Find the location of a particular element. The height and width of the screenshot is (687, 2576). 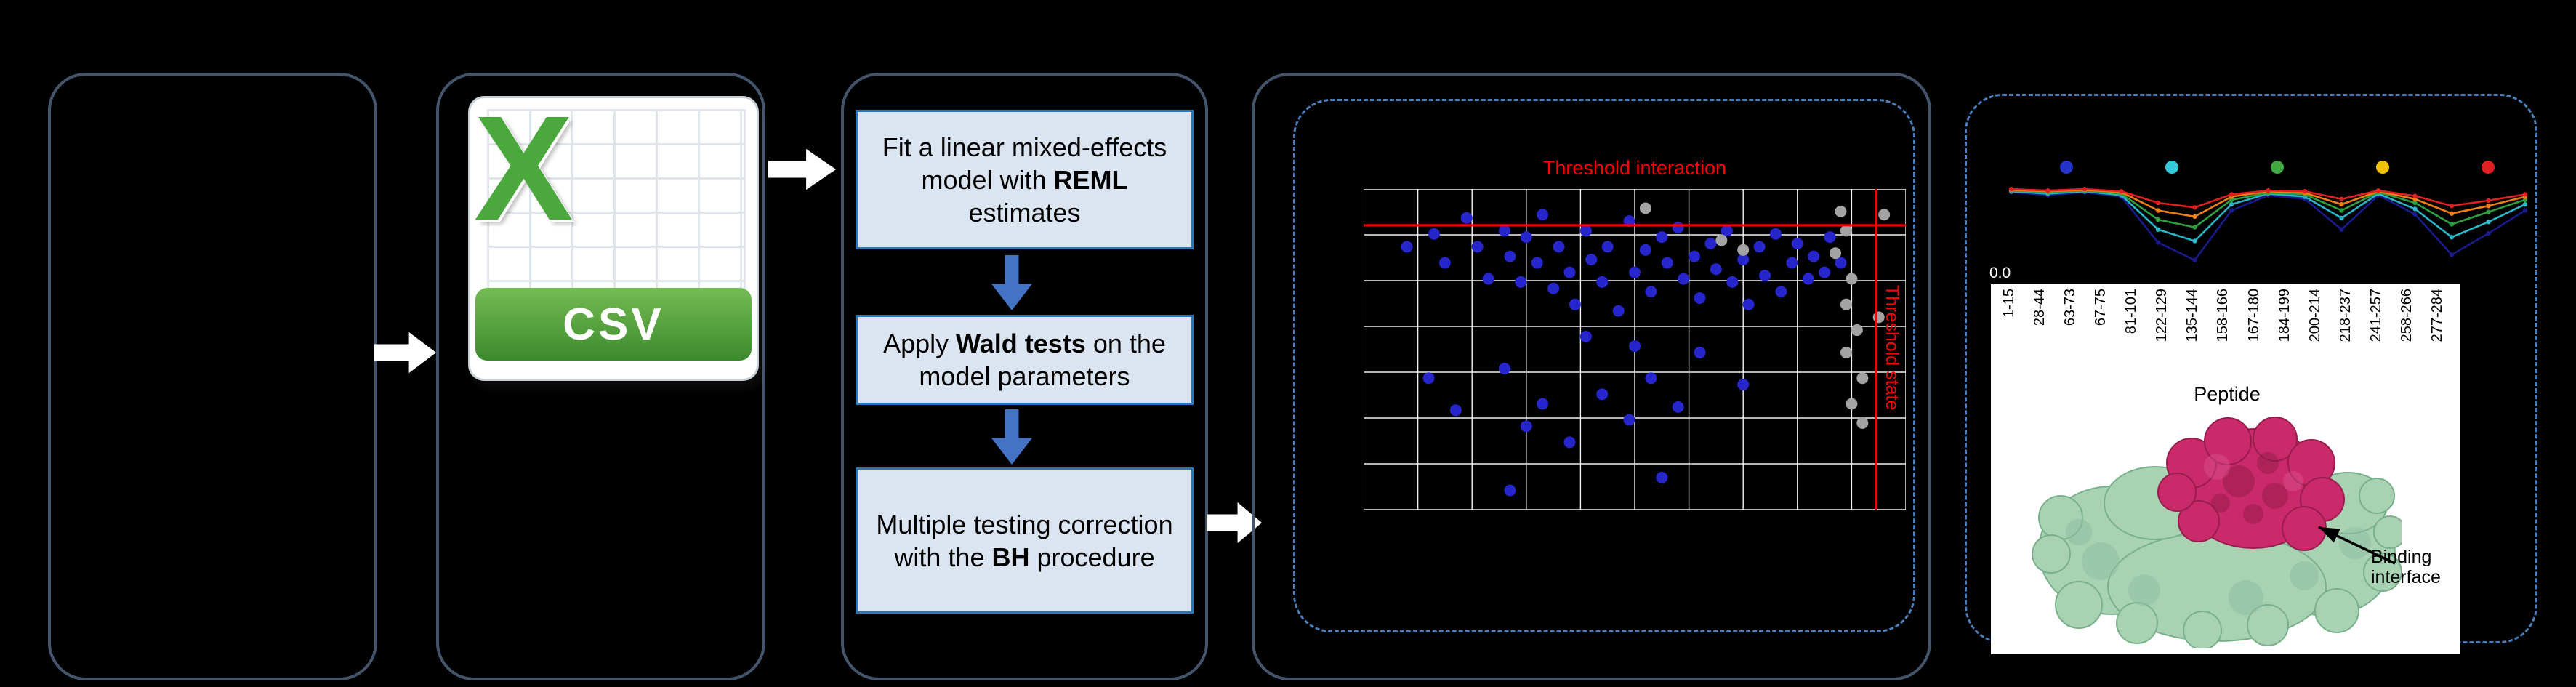

peptide-tick-label: 158-166 is located at coordinates (2223, 315).